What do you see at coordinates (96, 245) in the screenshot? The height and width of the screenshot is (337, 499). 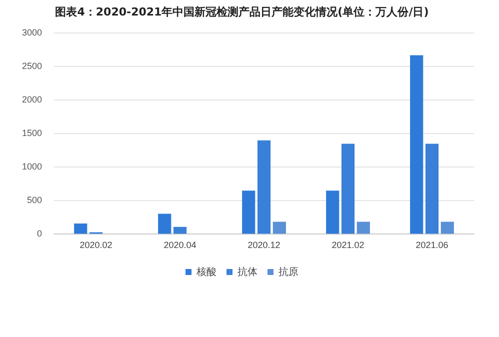 I see `x-tick-label: 2020.02` at bounding box center [96, 245].